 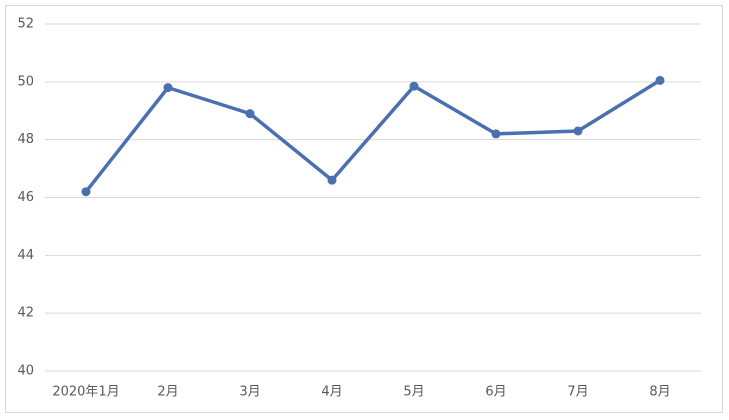 I want to click on y-tick-label: 42, so click(x=25, y=313).